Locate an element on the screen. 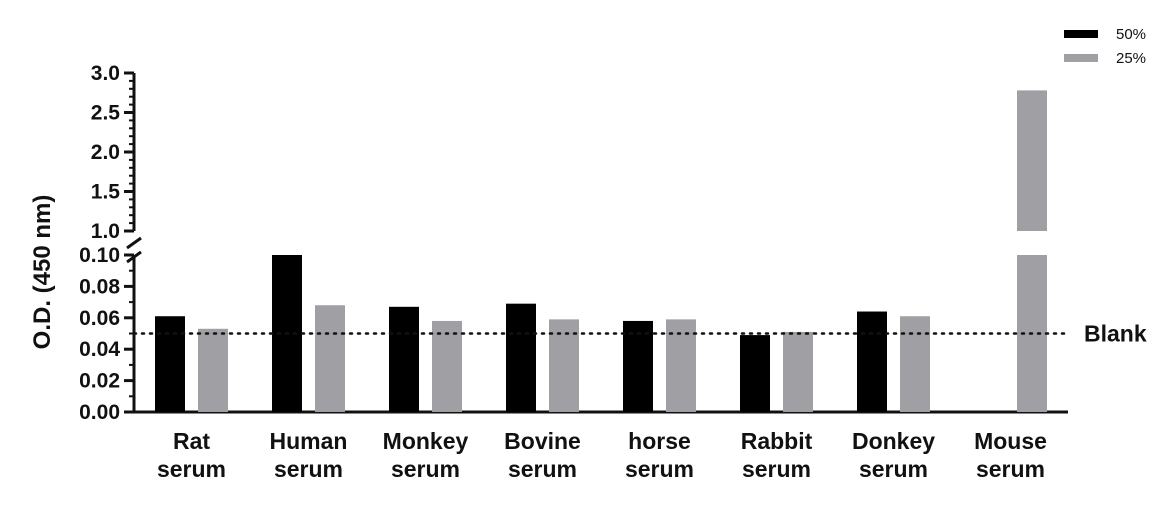 This screenshot has width=1176, height=507. y-tick-label: 0.02 is located at coordinates (99, 381).